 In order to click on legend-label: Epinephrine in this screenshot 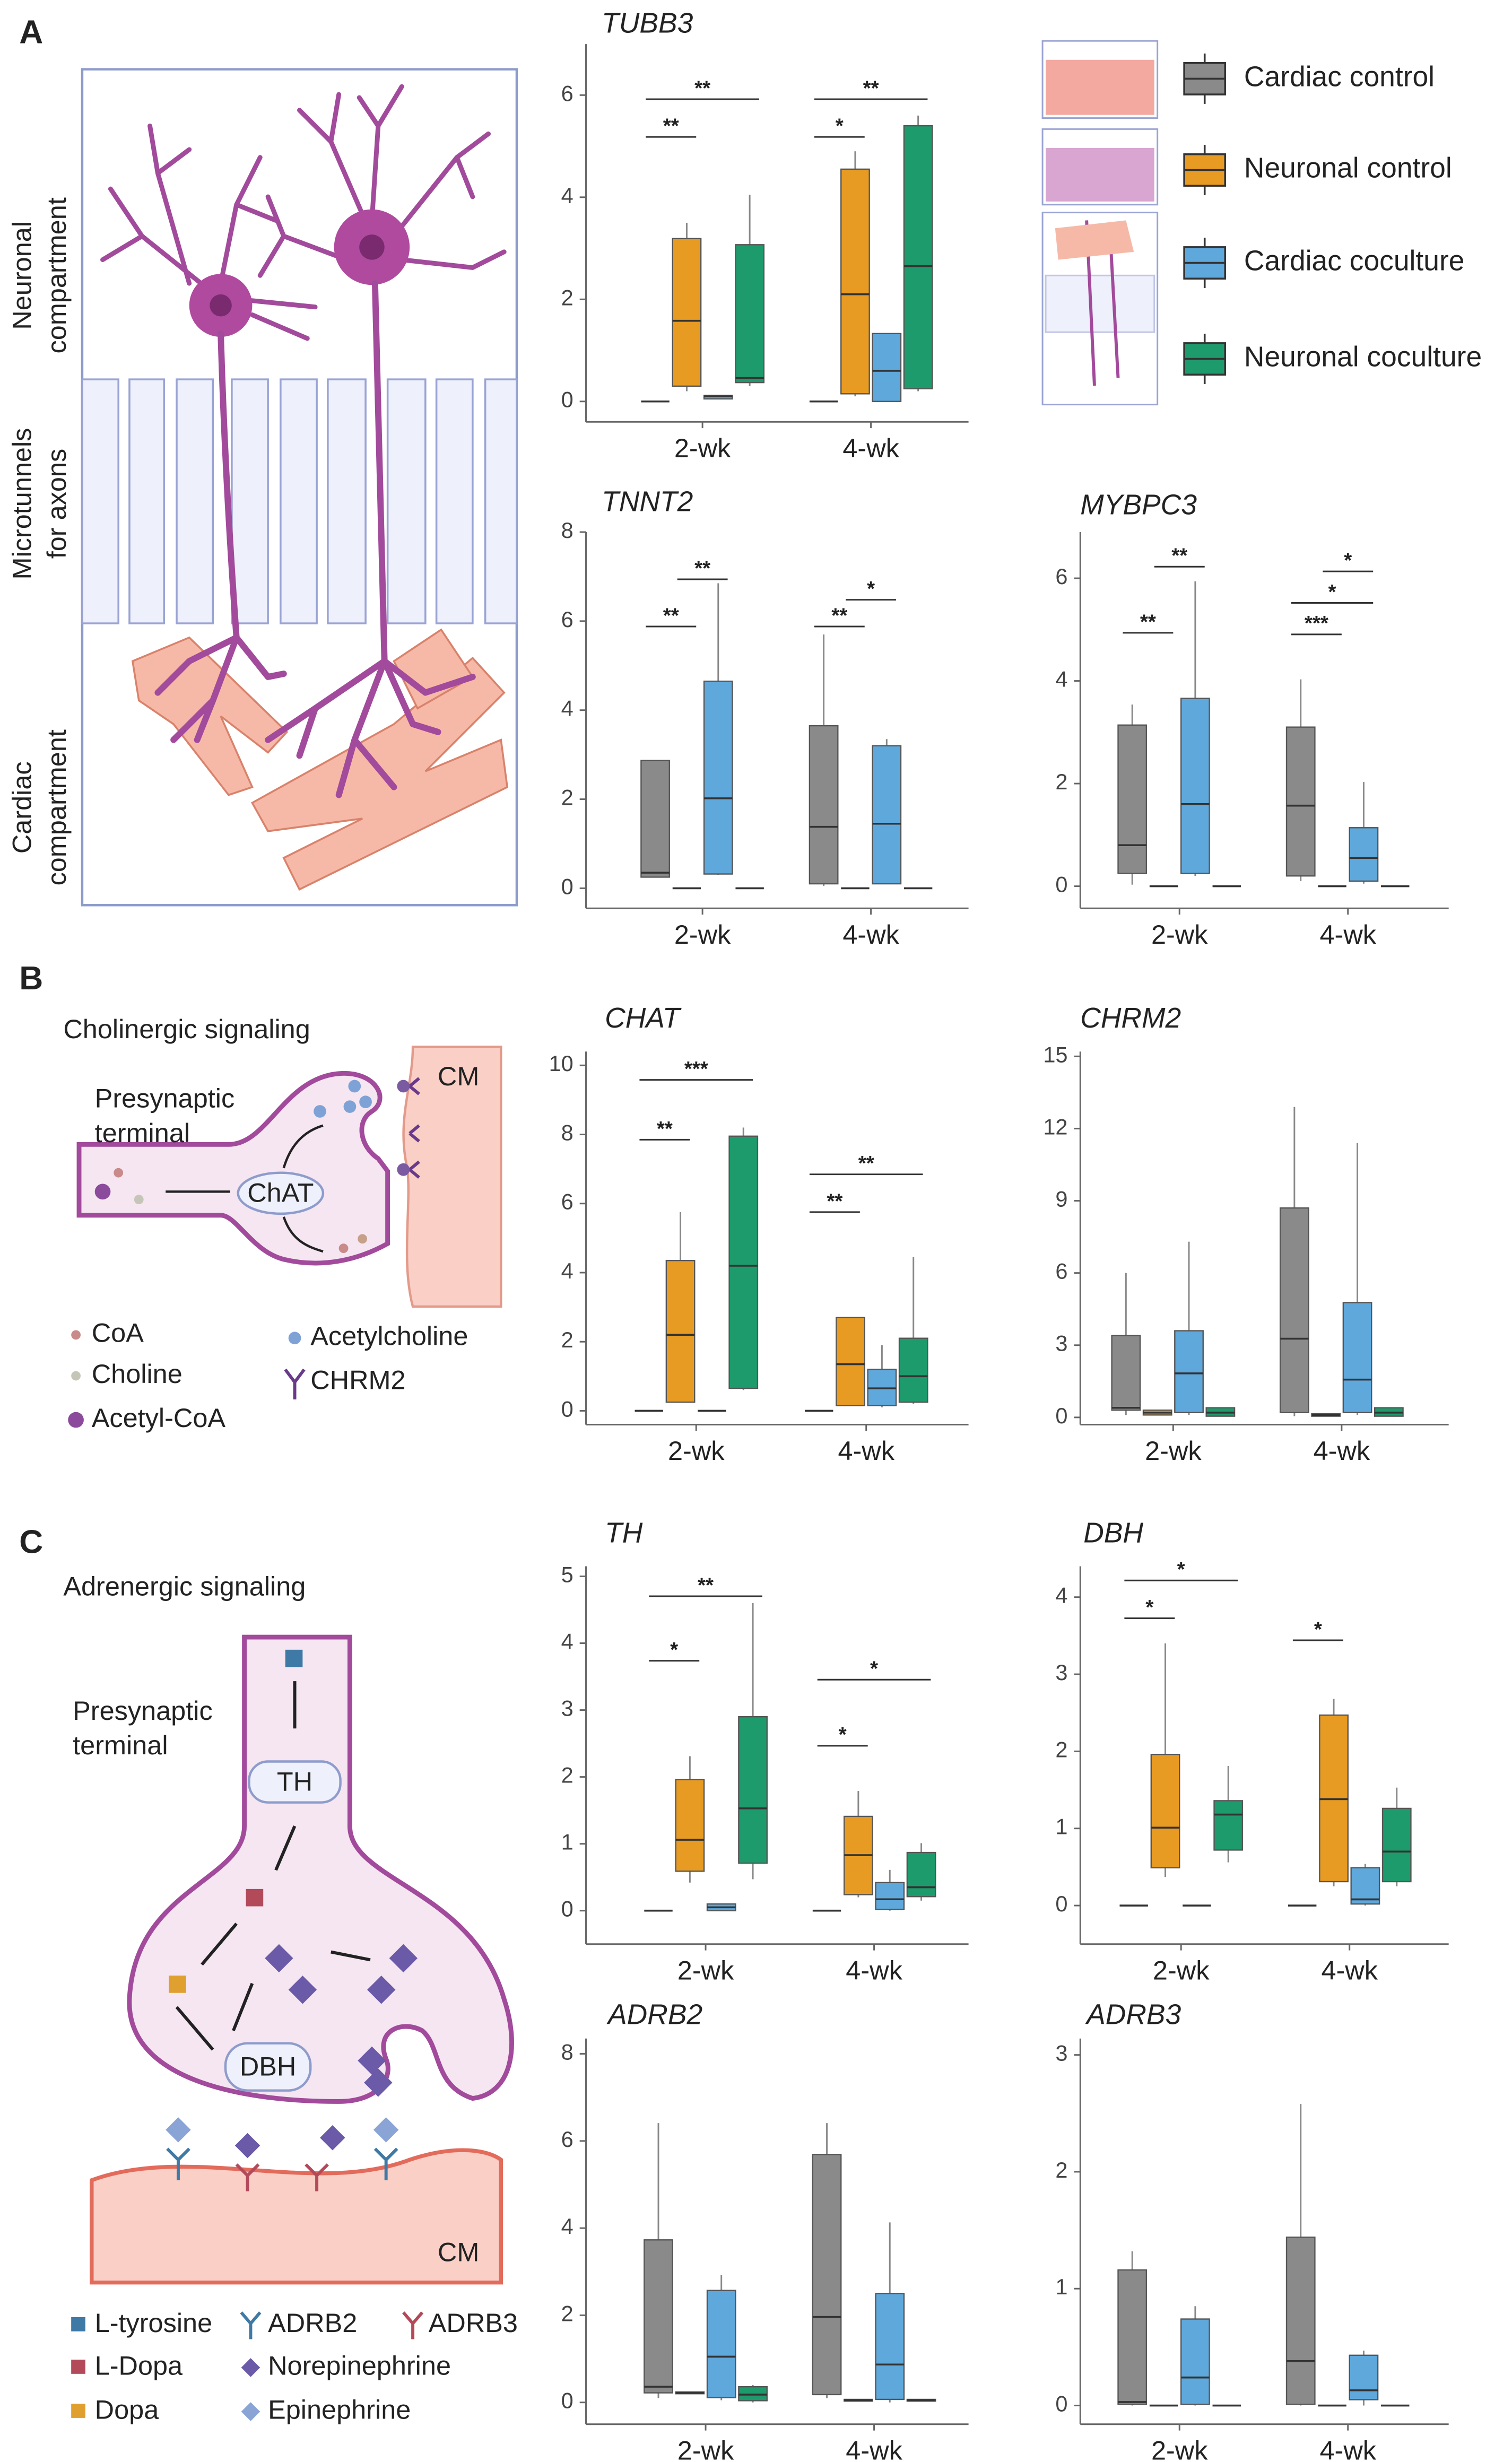, I will do `click(339, 2409)`.